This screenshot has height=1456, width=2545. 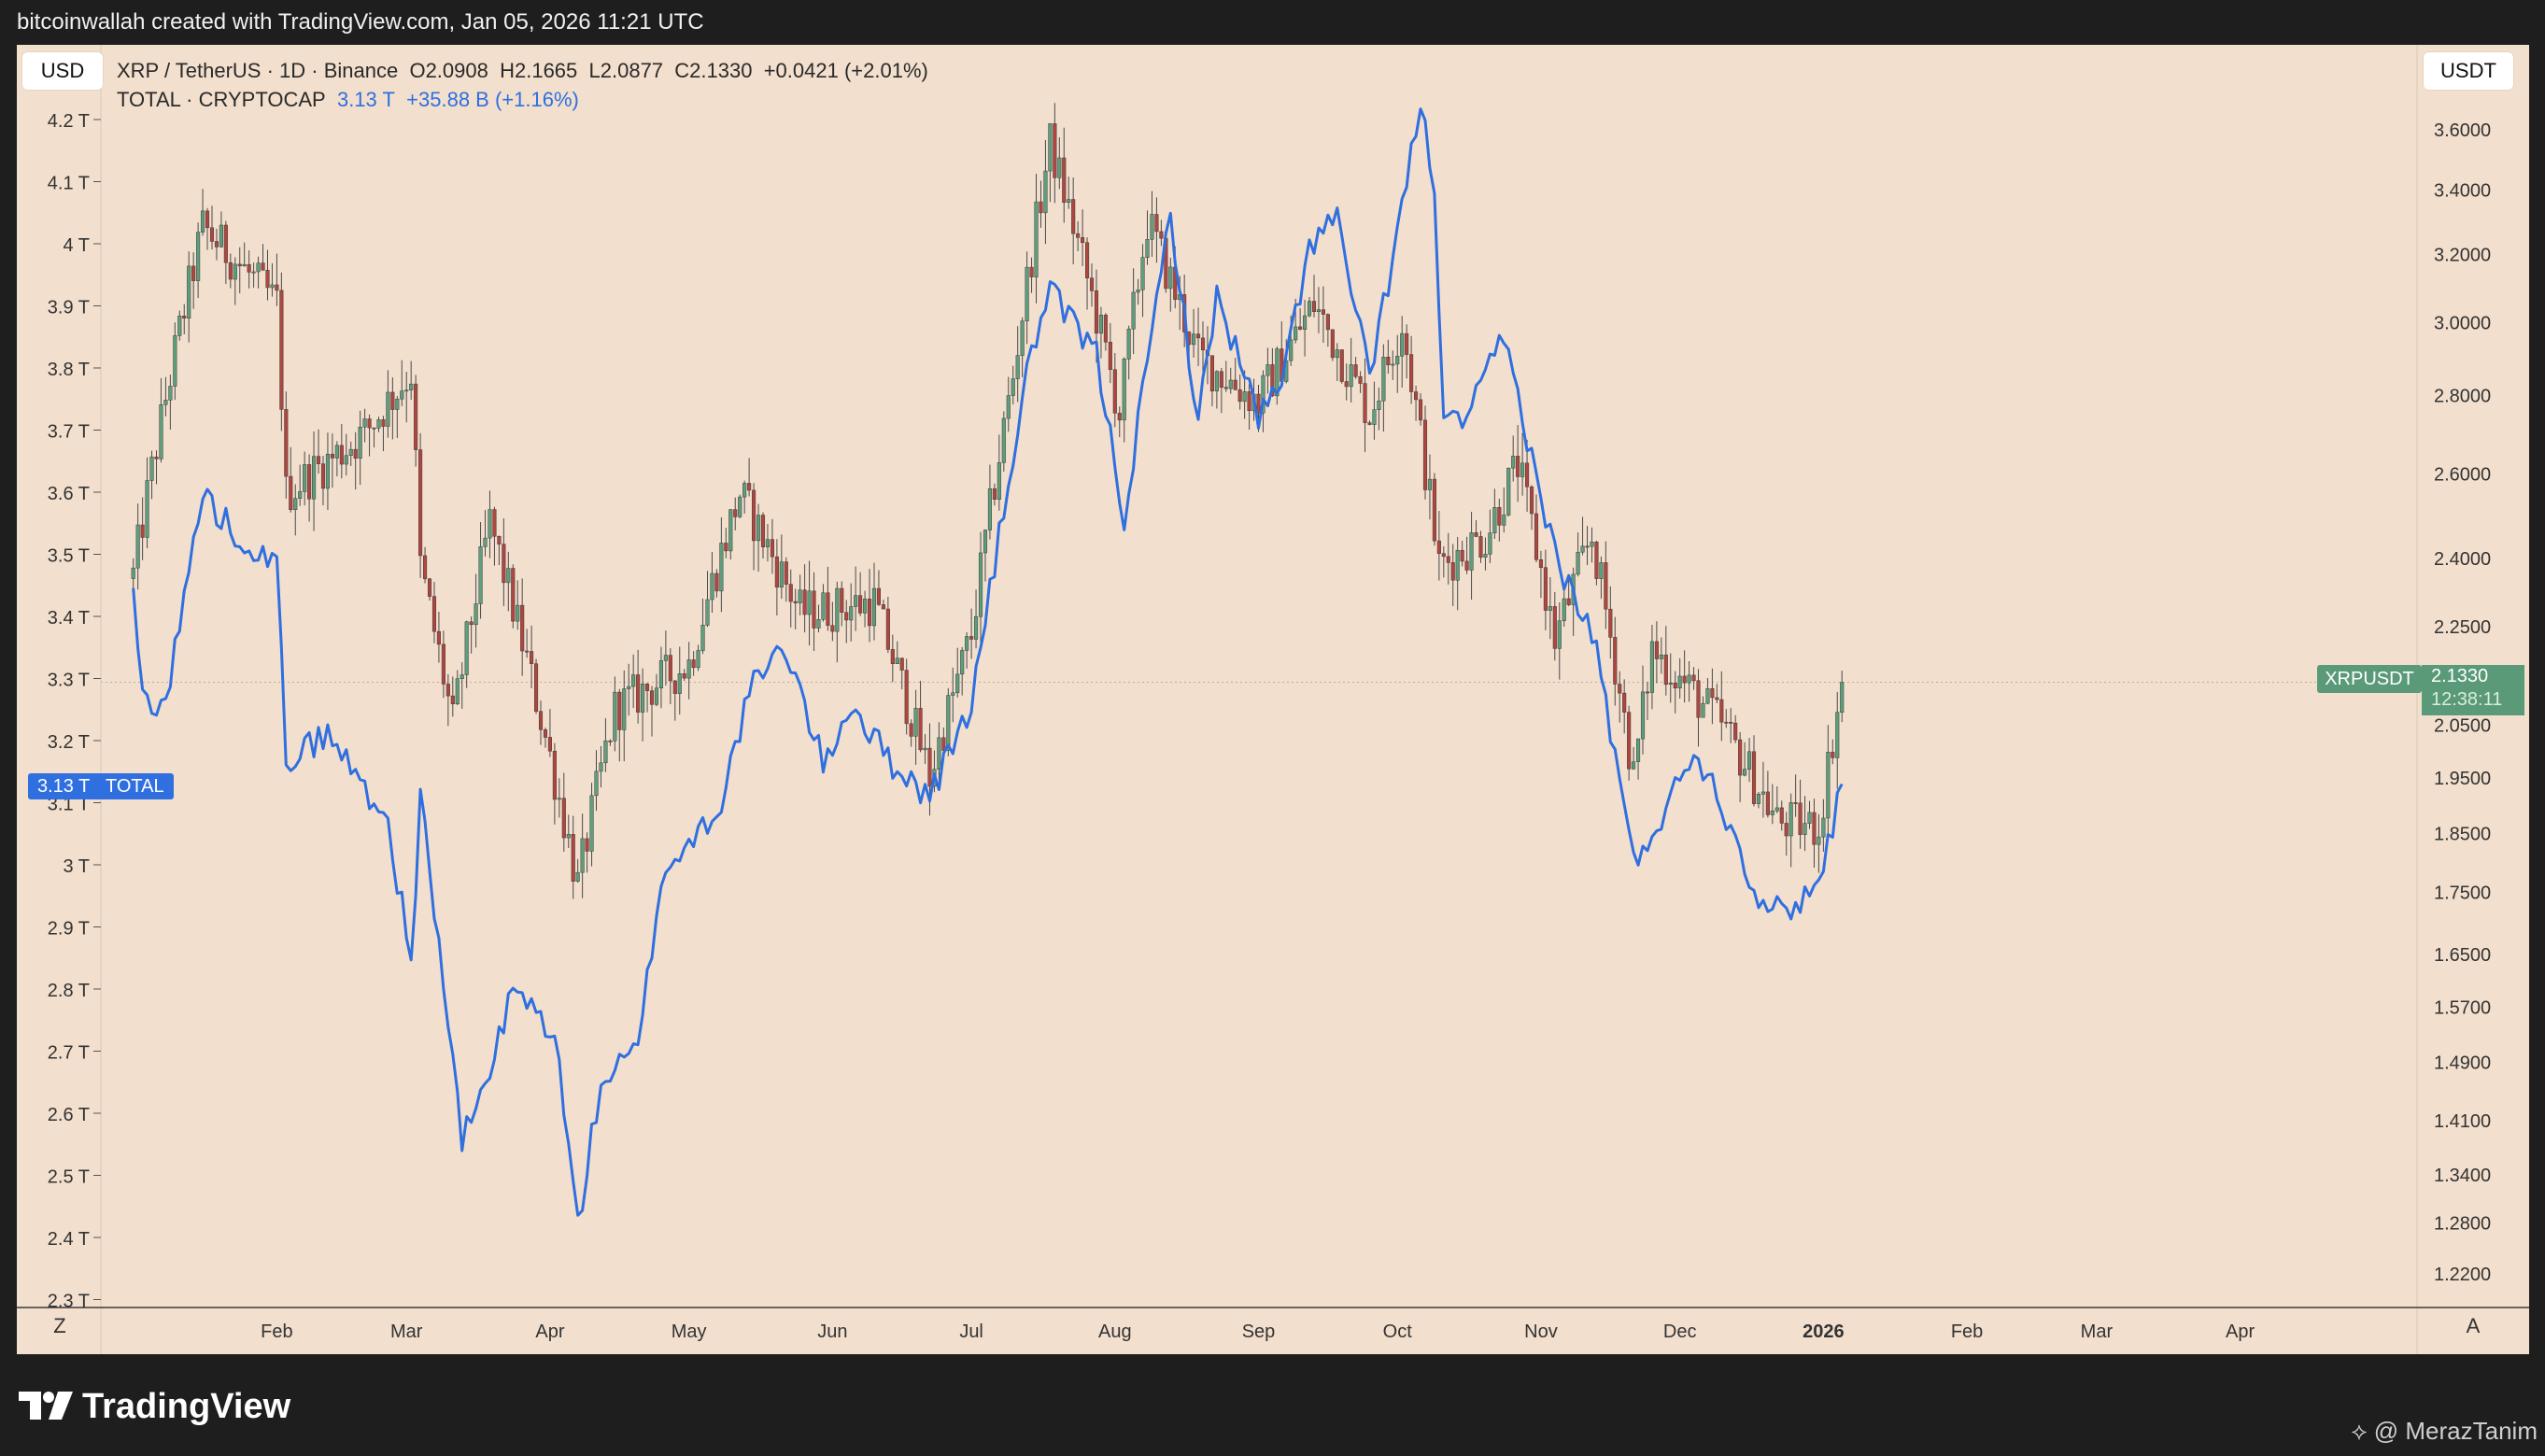 What do you see at coordinates (60, 1325) in the screenshot?
I see `zoom-button: Z` at bounding box center [60, 1325].